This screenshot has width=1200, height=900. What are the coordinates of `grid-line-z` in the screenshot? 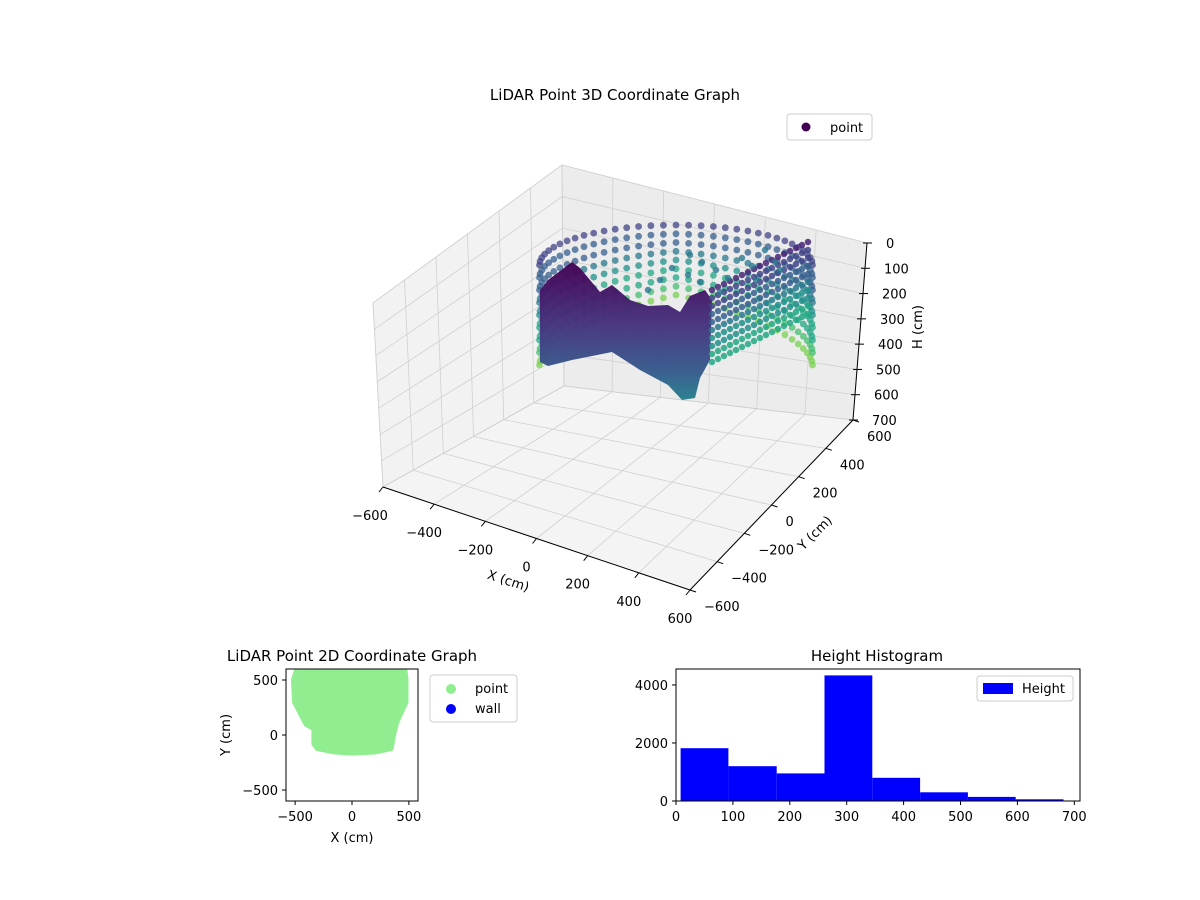 It's located at (620, 263).